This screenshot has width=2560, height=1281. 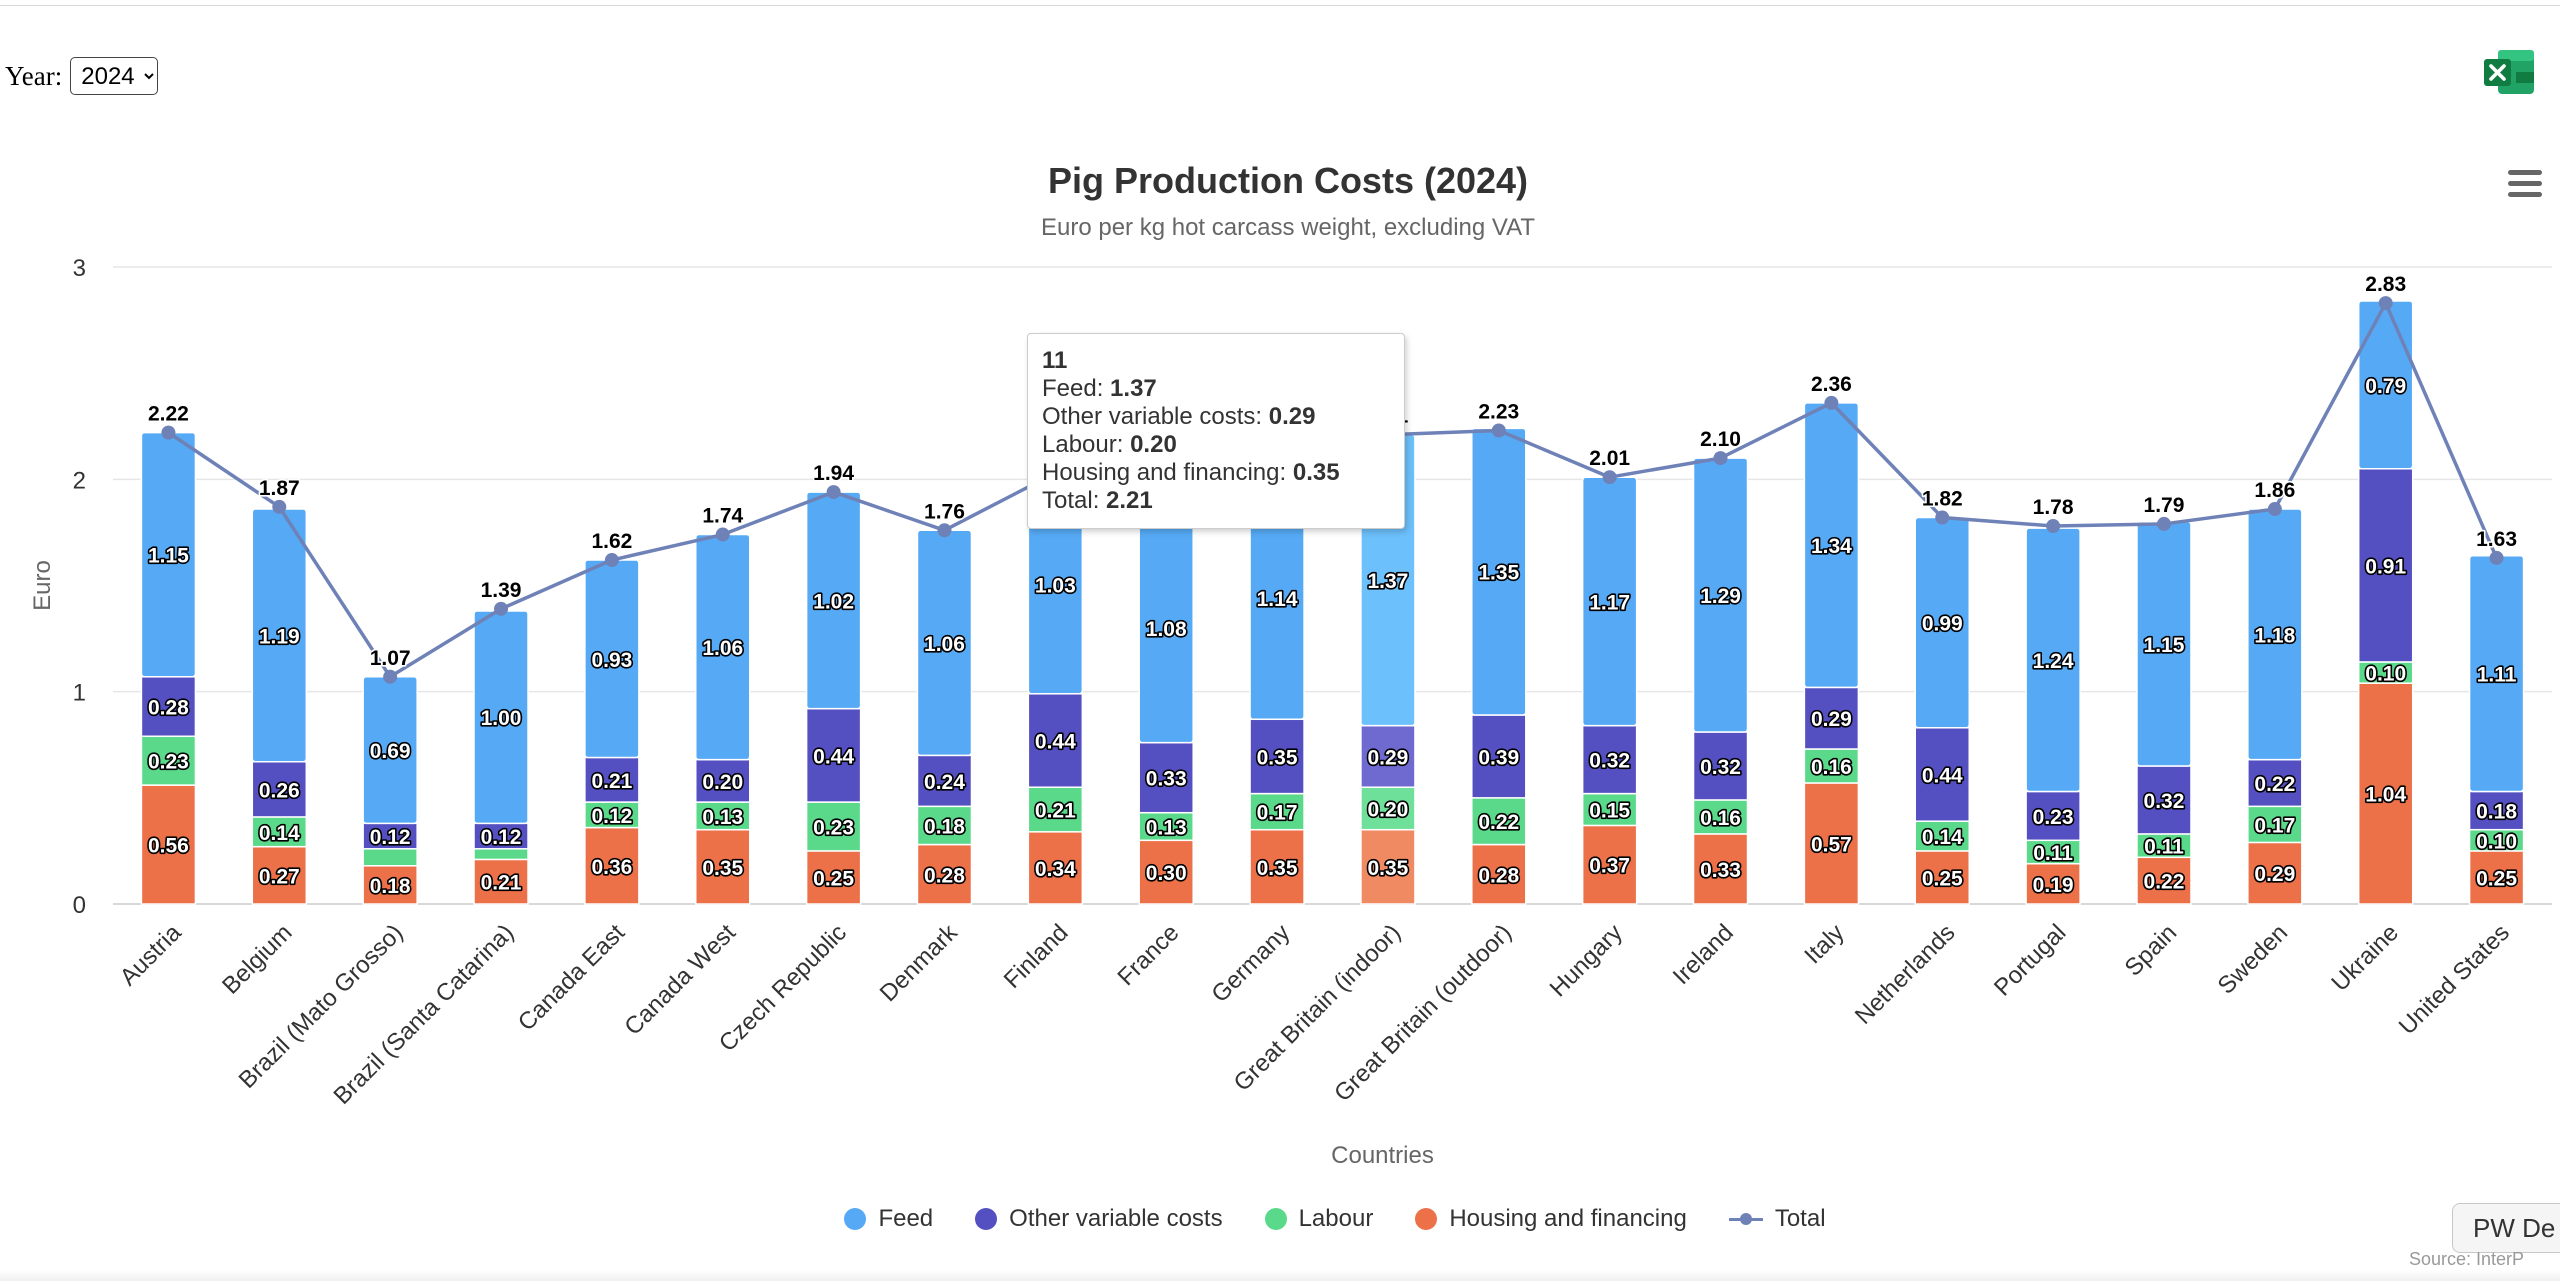 What do you see at coordinates (944, 826) in the screenshot?
I see `data-label-labour: 0.18` at bounding box center [944, 826].